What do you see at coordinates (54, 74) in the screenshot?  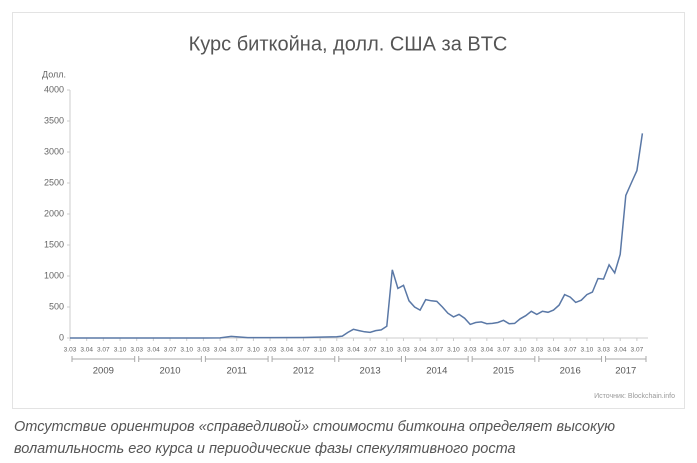 I see `y-axis-label: Долл.` at bounding box center [54, 74].